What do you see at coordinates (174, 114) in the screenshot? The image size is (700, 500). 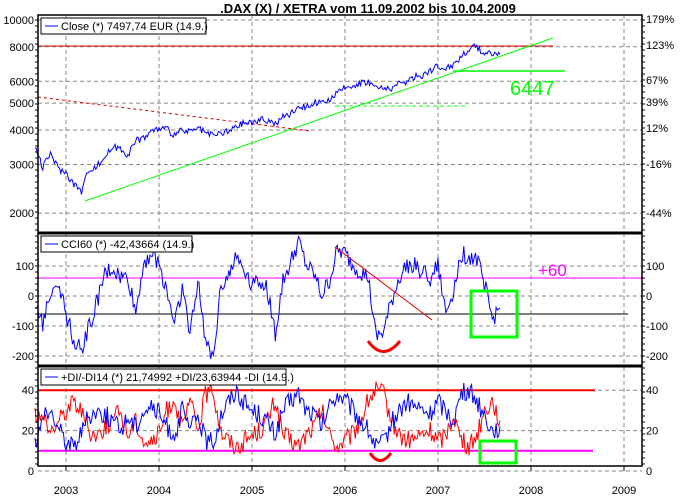 I see `downtrend-line` at bounding box center [174, 114].